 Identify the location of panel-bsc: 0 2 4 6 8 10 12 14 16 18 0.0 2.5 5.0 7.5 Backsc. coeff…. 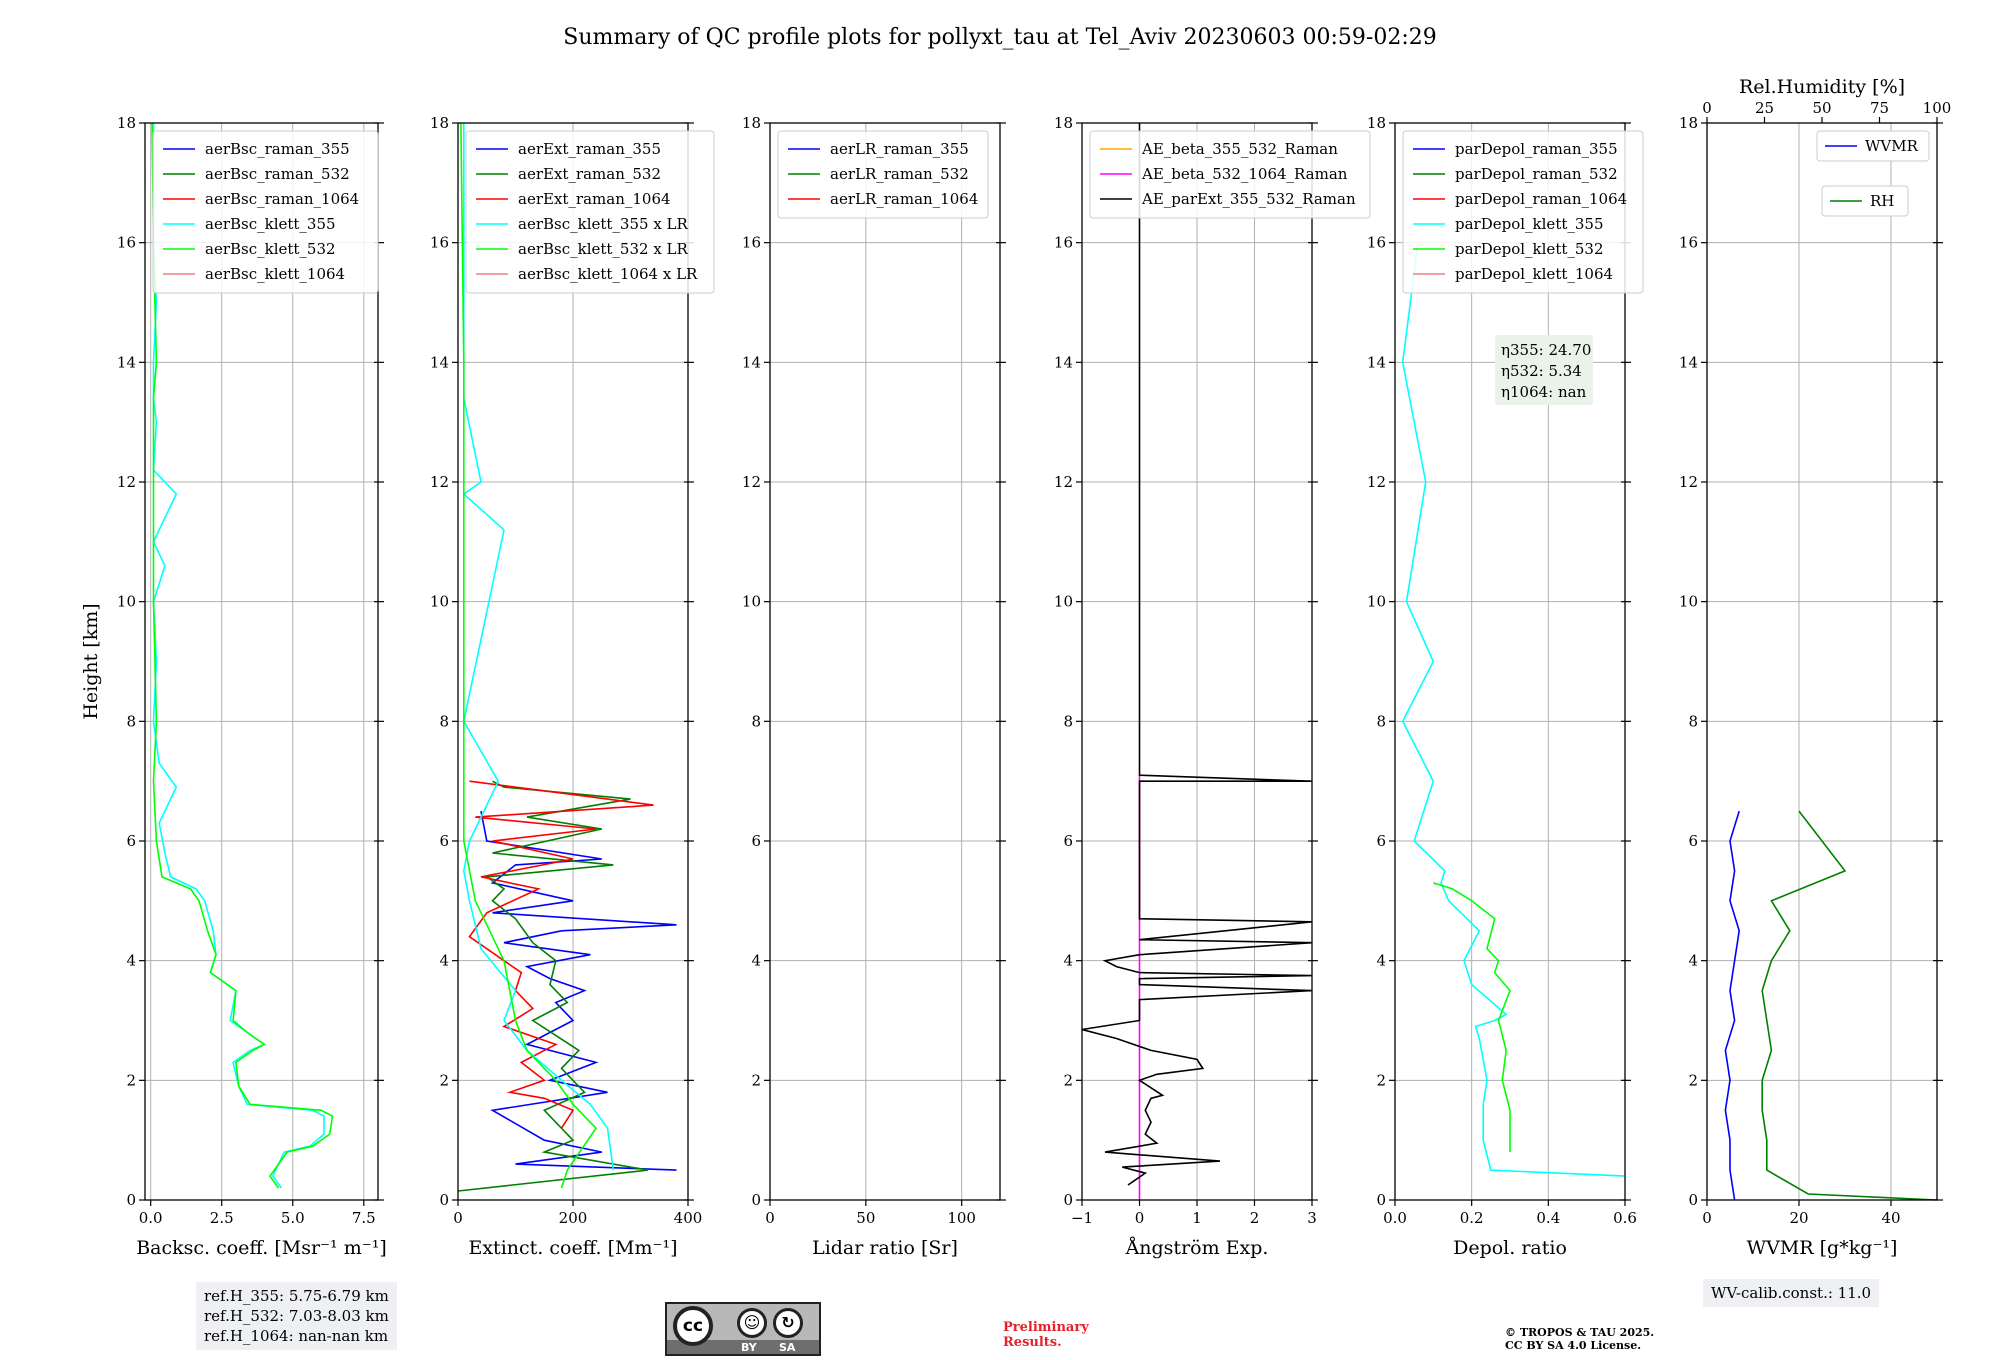
(233, 686).